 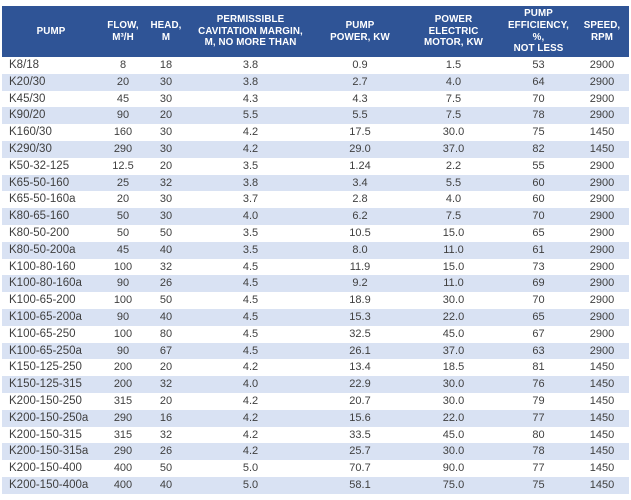 I want to click on efficiency-cell: 61, so click(x=538, y=249).